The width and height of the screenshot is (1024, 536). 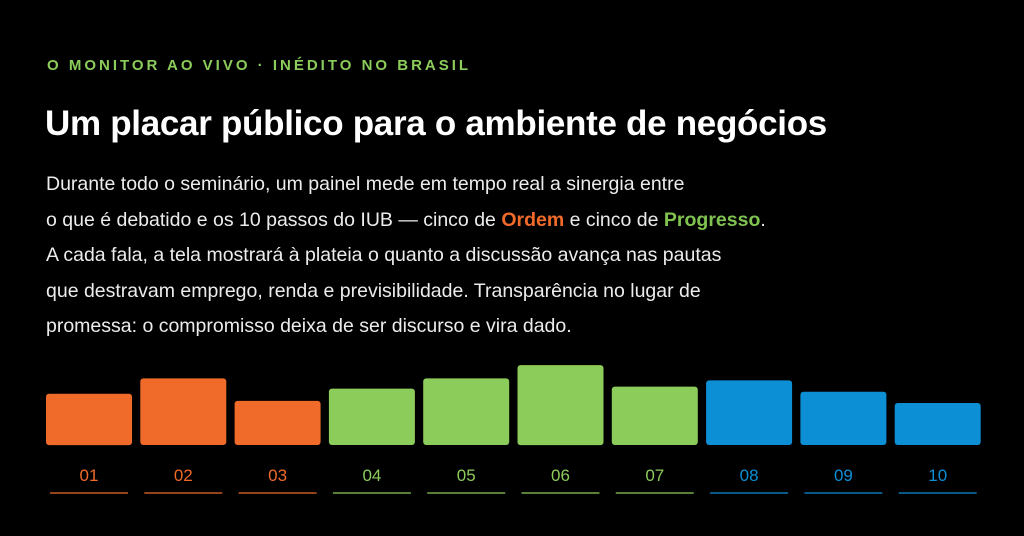 What do you see at coordinates (183, 475) in the screenshot?
I see `bar-label-02: 02` at bounding box center [183, 475].